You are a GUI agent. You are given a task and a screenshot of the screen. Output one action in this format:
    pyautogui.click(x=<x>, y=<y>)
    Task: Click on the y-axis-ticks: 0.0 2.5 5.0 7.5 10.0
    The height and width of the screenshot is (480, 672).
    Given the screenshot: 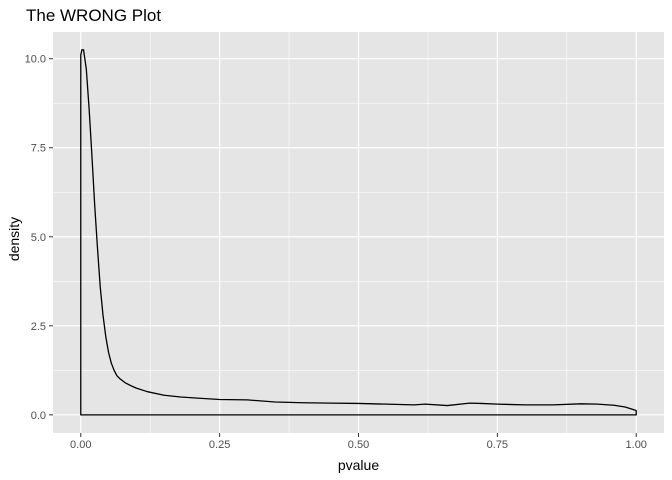 What is the action you would take?
    pyautogui.click(x=39, y=238)
    